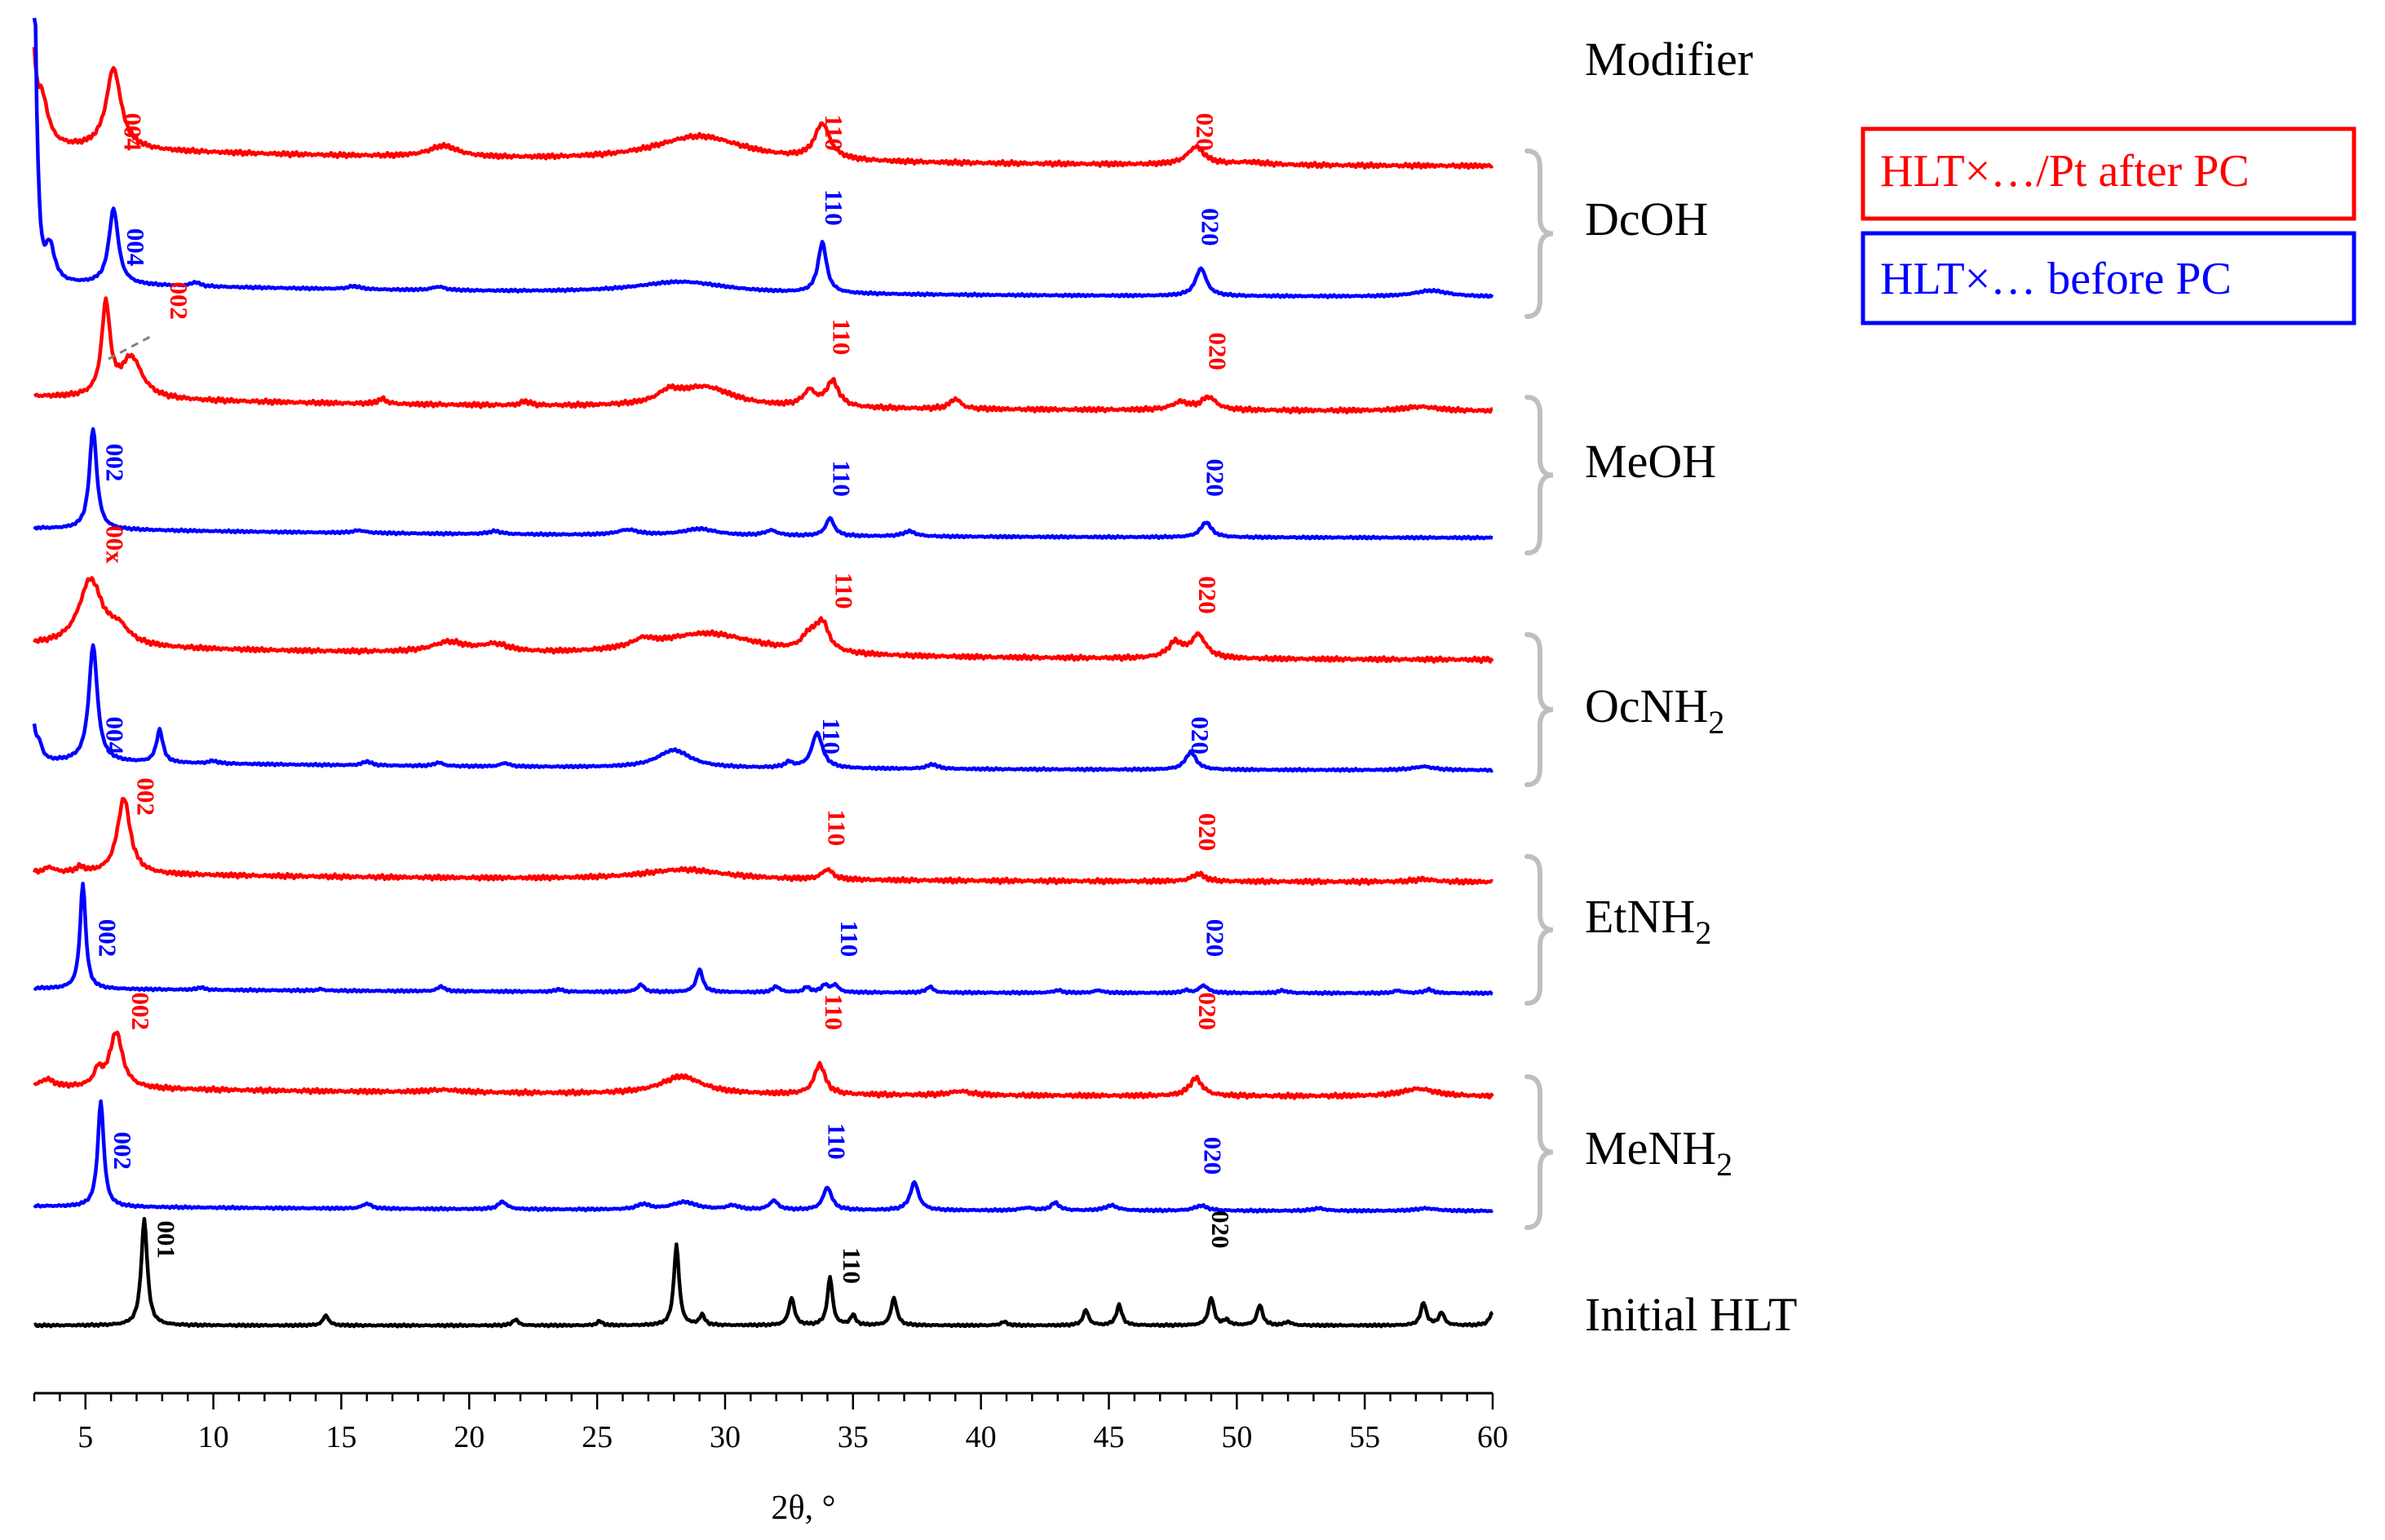 The width and height of the screenshot is (2385, 1540). I want to click on peak-label-5-2: 020, so click(1201, 736).